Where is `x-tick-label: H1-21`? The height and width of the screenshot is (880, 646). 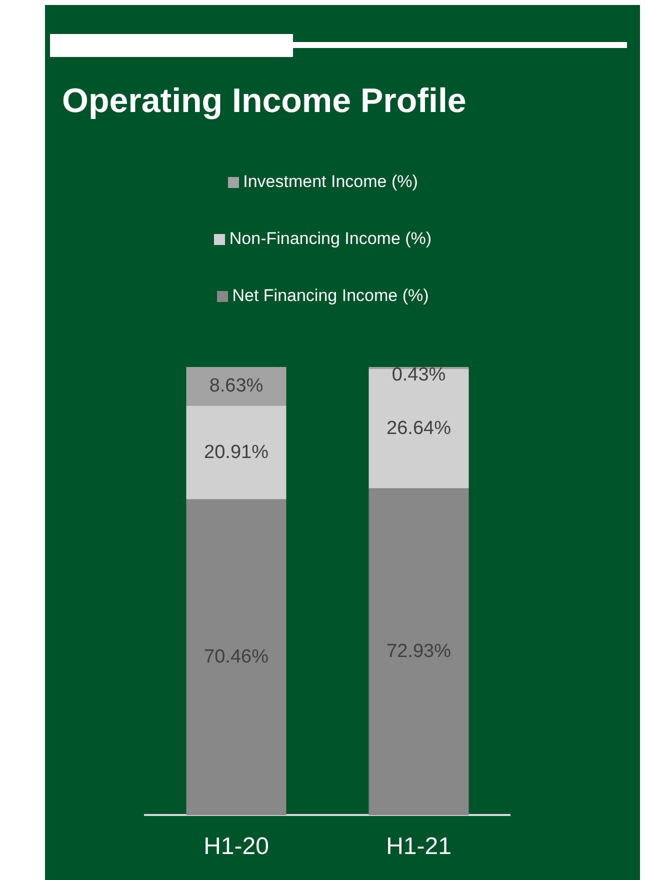
x-tick-label: H1-21 is located at coordinates (419, 846).